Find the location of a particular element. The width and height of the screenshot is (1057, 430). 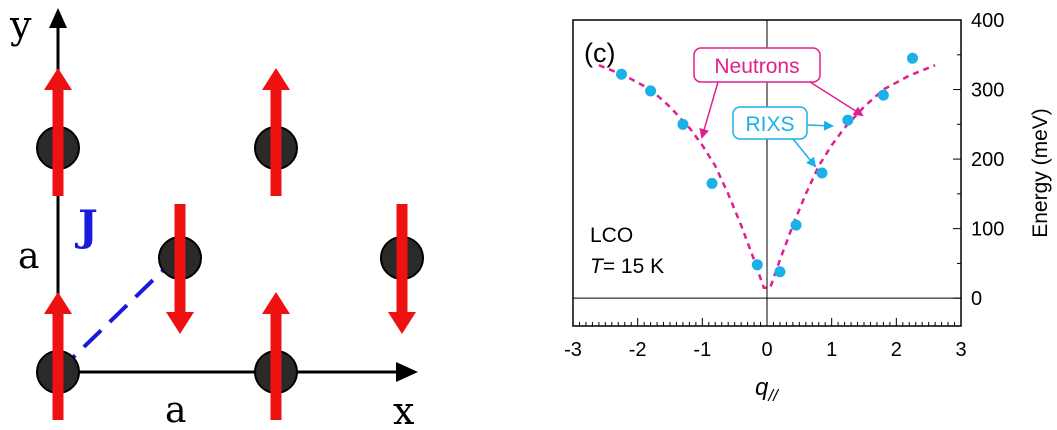

rixs-pointer-down is located at coordinates (804, 153).